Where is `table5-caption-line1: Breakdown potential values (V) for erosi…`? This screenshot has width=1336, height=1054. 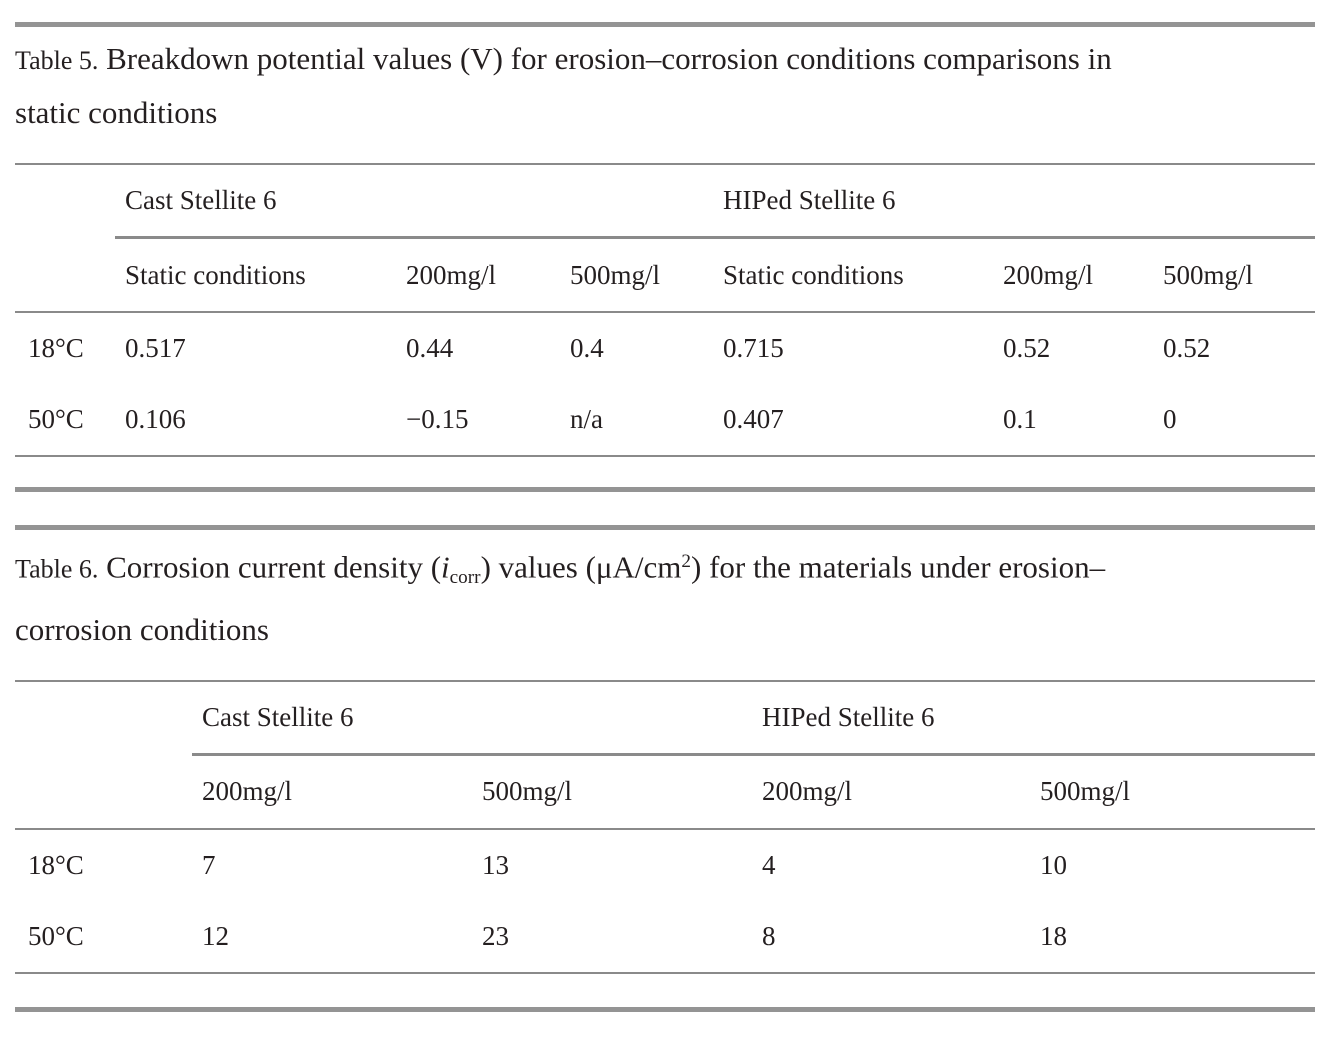
table5-caption-line1: Breakdown potential values (V) for erosi… is located at coordinates (605, 58).